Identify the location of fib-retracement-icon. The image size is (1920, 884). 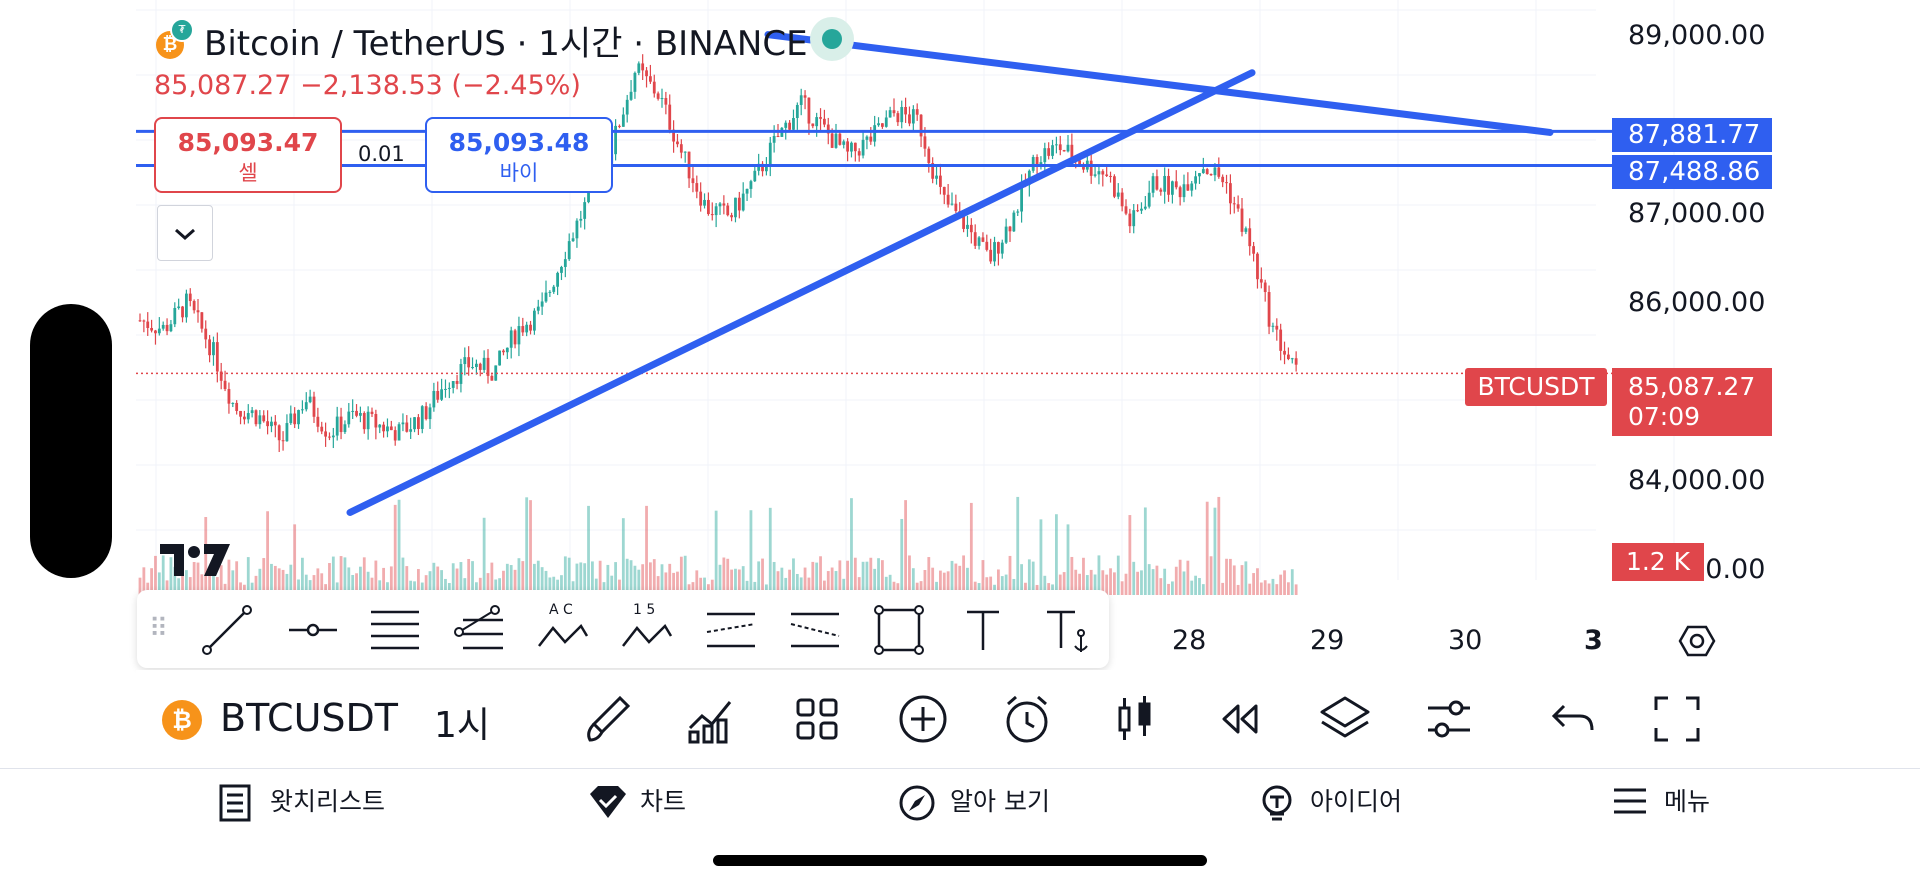
(479, 630).